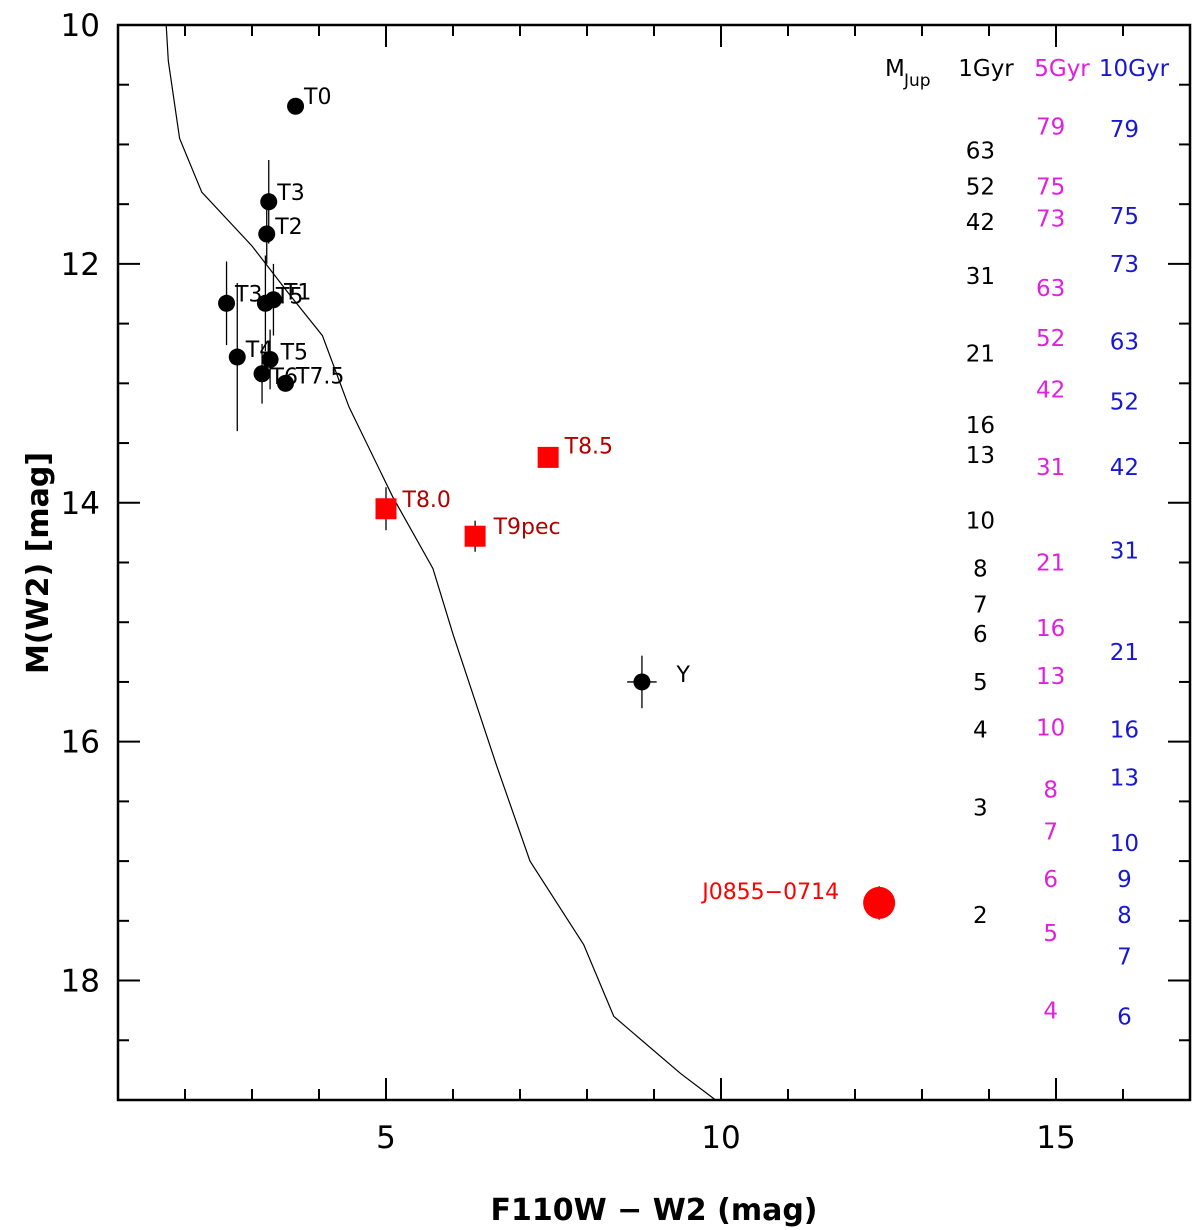 Image resolution: width=1200 pixels, height=1230 pixels. What do you see at coordinates (980, 916) in the screenshot?
I see `mass-label: 2` at bounding box center [980, 916].